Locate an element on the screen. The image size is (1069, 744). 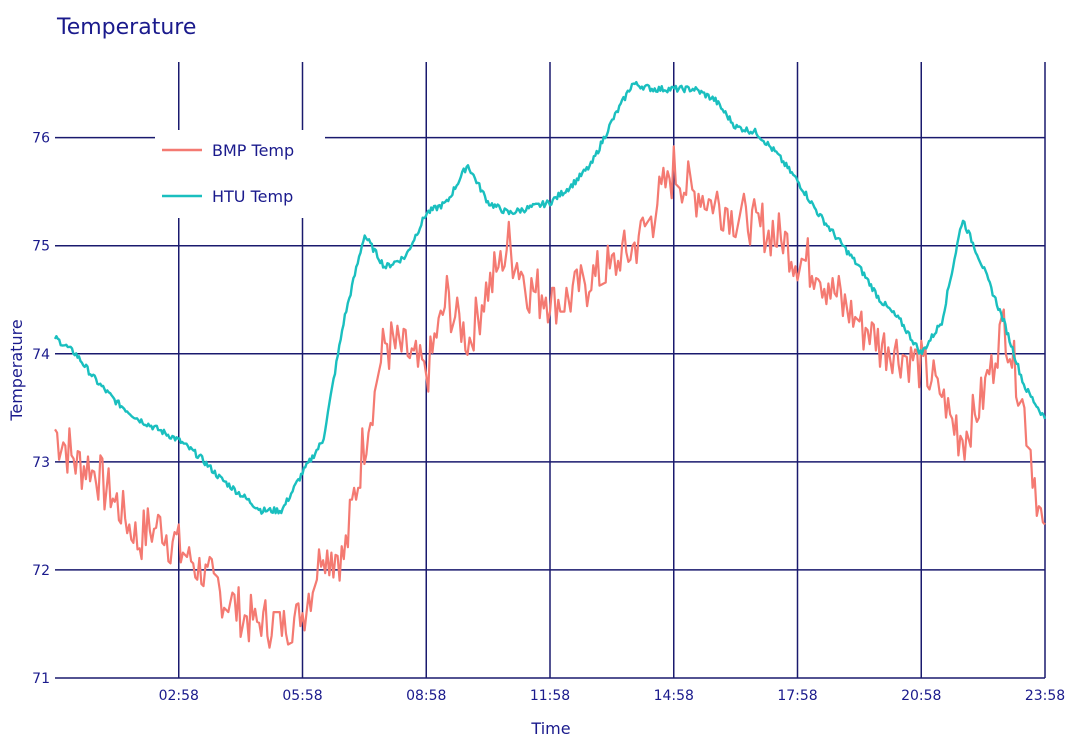
x-tick-label: 20:58 is located at coordinates (921, 696).